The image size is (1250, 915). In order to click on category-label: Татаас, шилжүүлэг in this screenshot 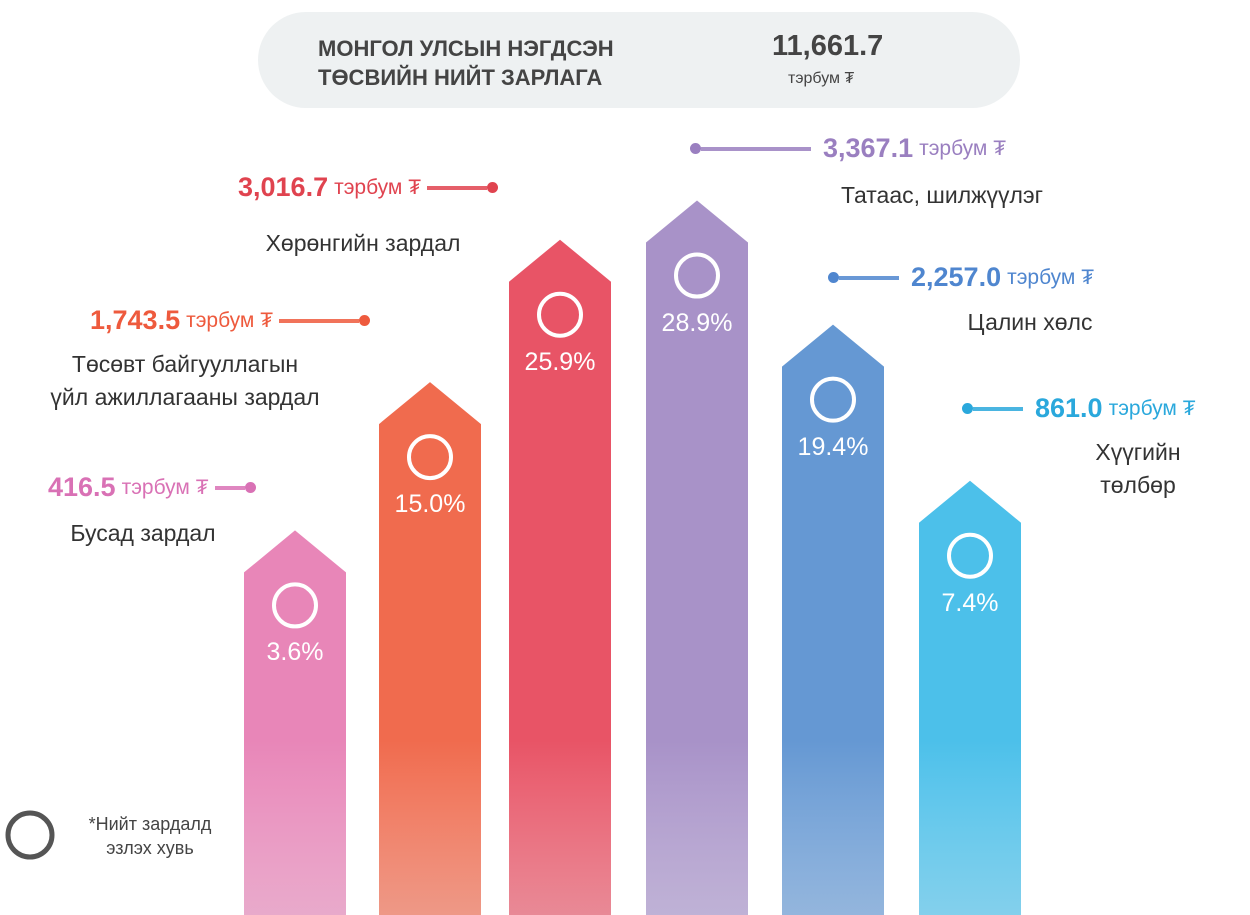, I will do `click(942, 195)`.